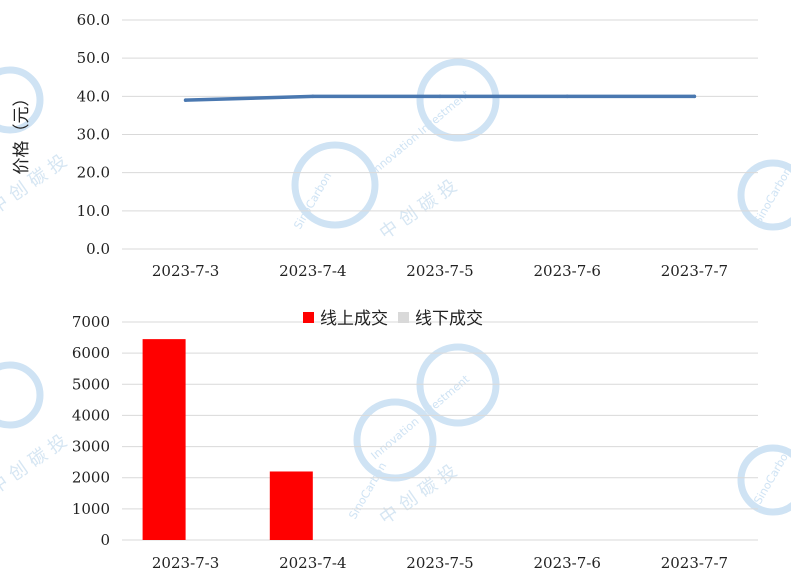  What do you see at coordinates (93, 211) in the screenshot?
I see `top-y-tick-label: 10.0` at bounding box center [93, 211].